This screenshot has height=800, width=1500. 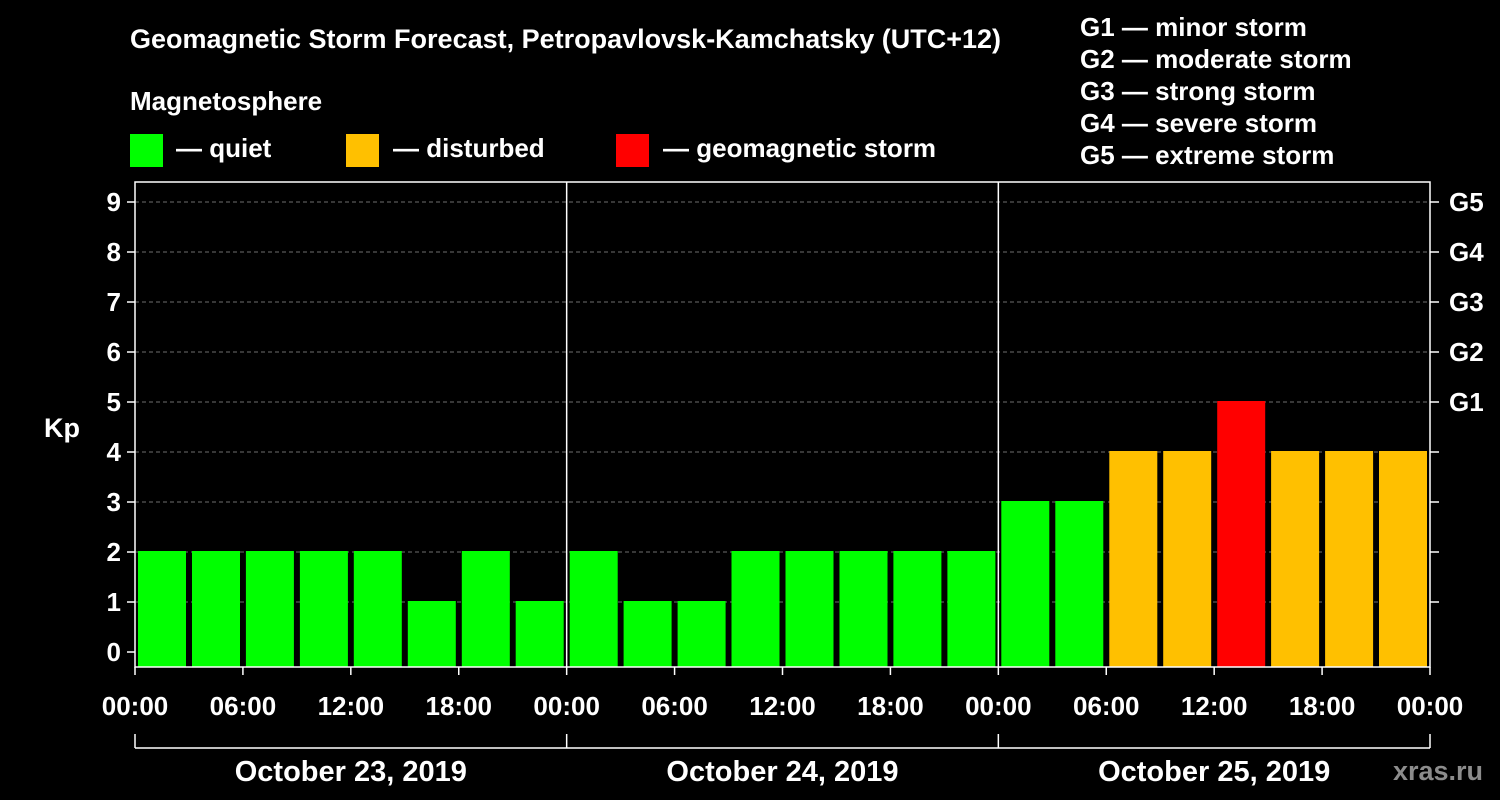 What do you see at coordinates (114, 552) in the screenshot?
I see `y-tick-label-2: 2` at bounding box center [114, 552].